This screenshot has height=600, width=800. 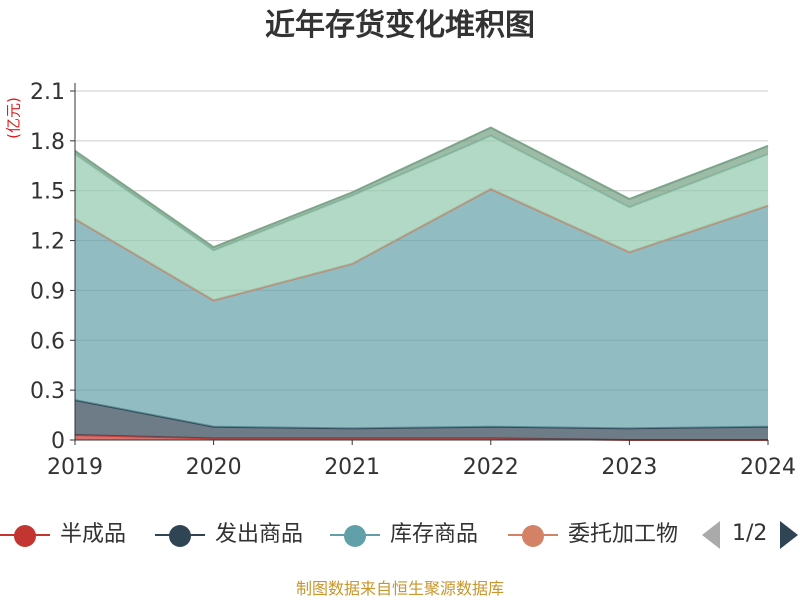 What do you see at coordinates (93, 534) in the screenshot?
I see `legend-label: 半成品` at bounding box center [93, 534].